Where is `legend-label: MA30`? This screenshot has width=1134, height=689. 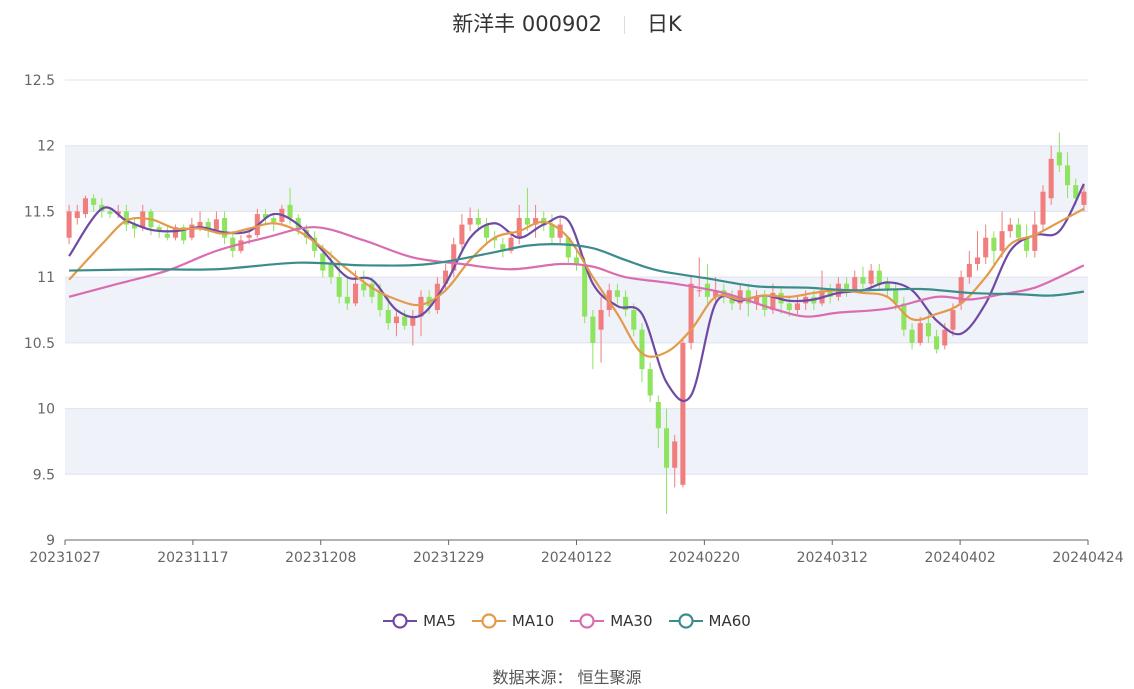
legend-label: MA30 is located at coordinates (631, 621).